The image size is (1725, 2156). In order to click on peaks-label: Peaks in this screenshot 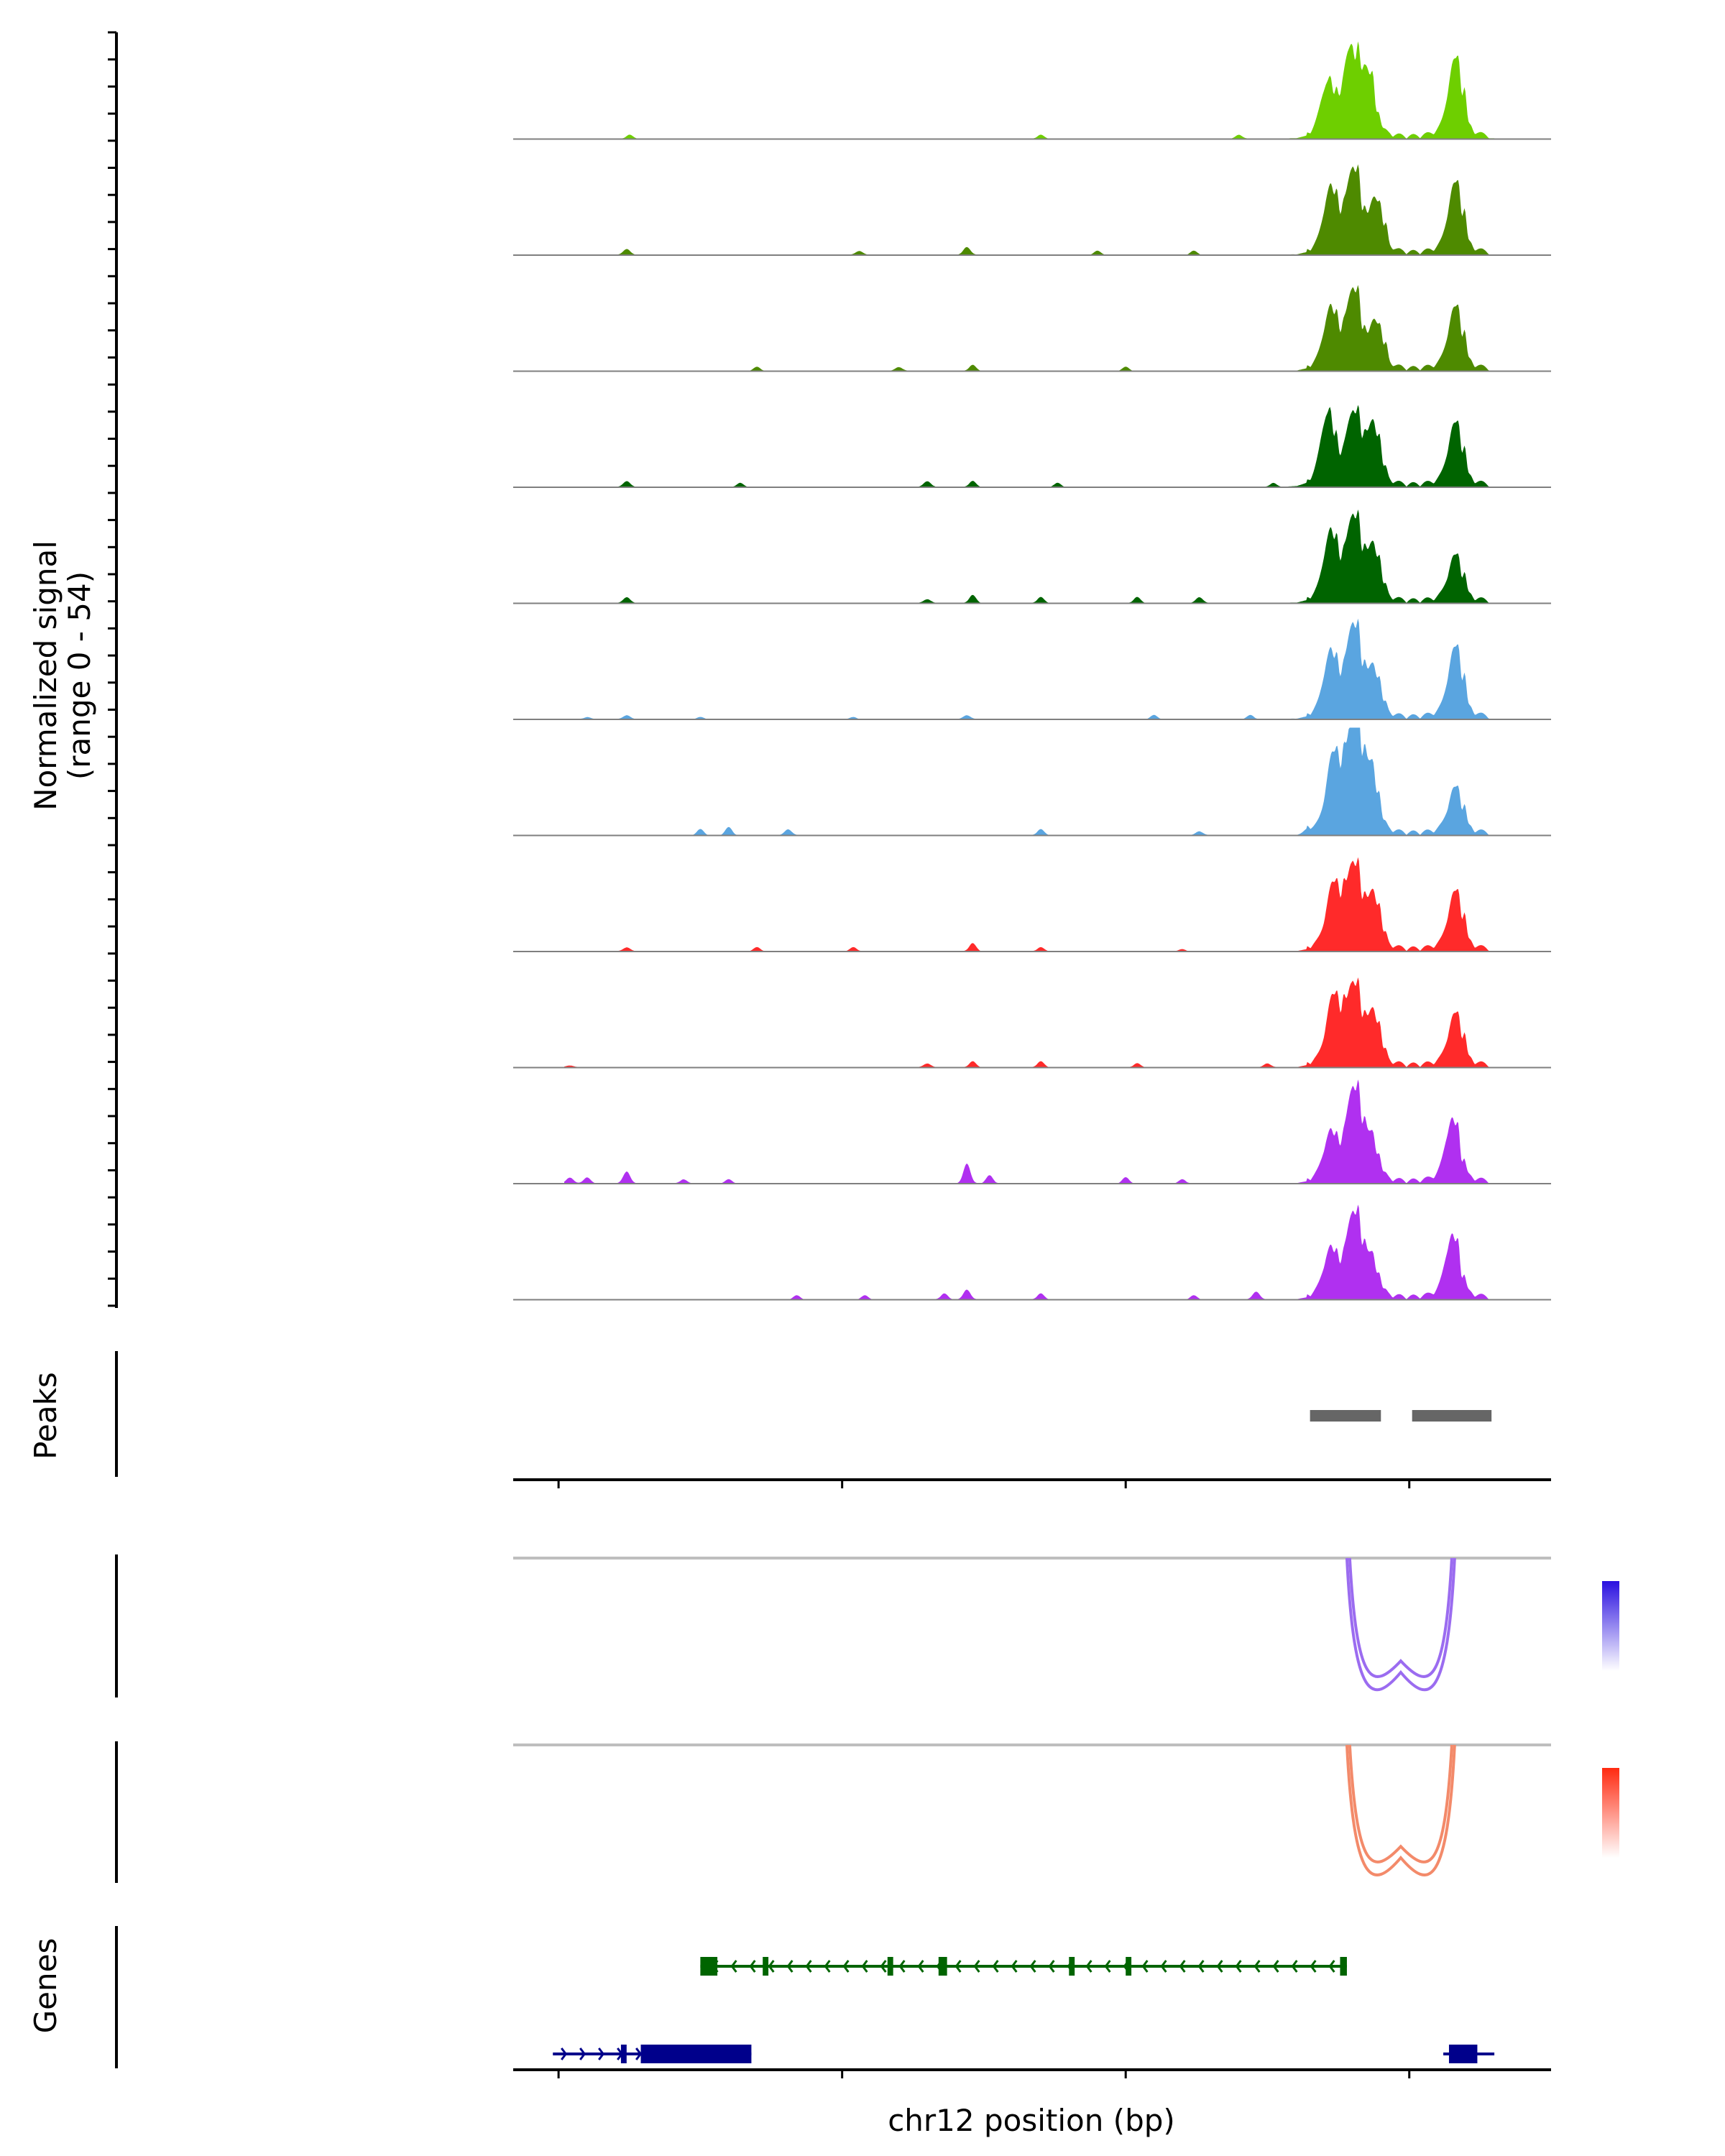, I will do `click(45, 1416)`.